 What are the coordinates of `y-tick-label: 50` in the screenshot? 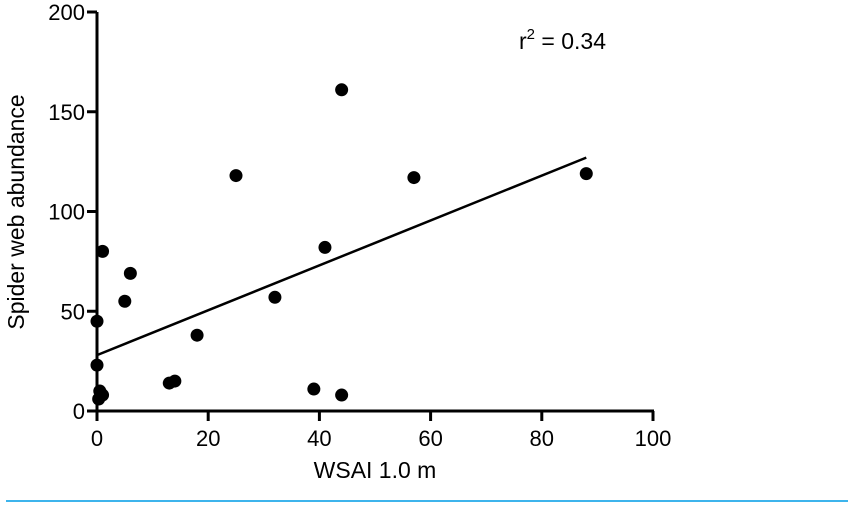 It's located at (73, 311).